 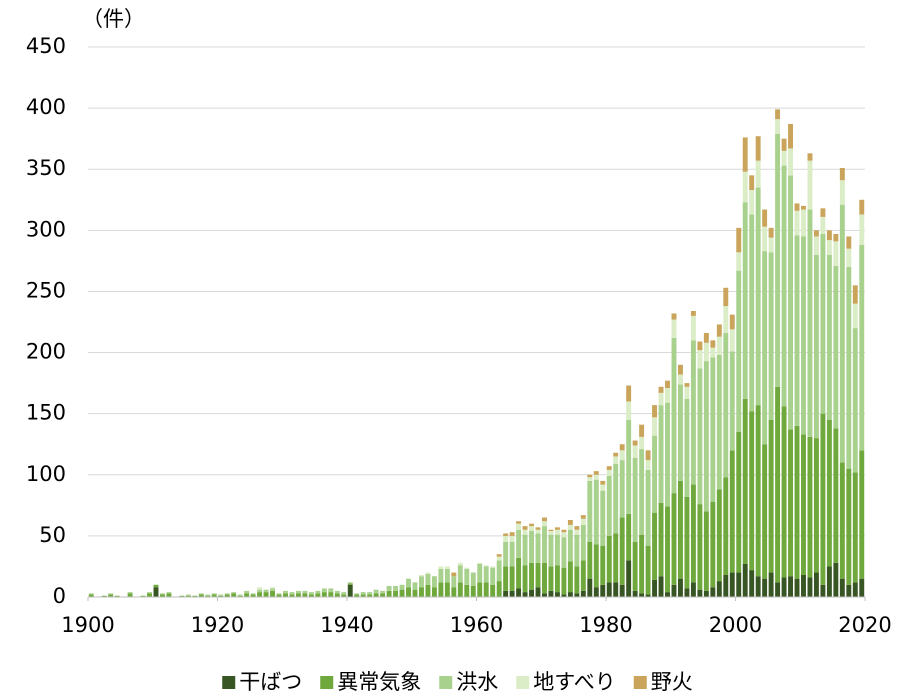 What do you see at coordinates (59, 596) in the screenshot?
I see `y-tick-label: 0` at bounding box center [59, 596].